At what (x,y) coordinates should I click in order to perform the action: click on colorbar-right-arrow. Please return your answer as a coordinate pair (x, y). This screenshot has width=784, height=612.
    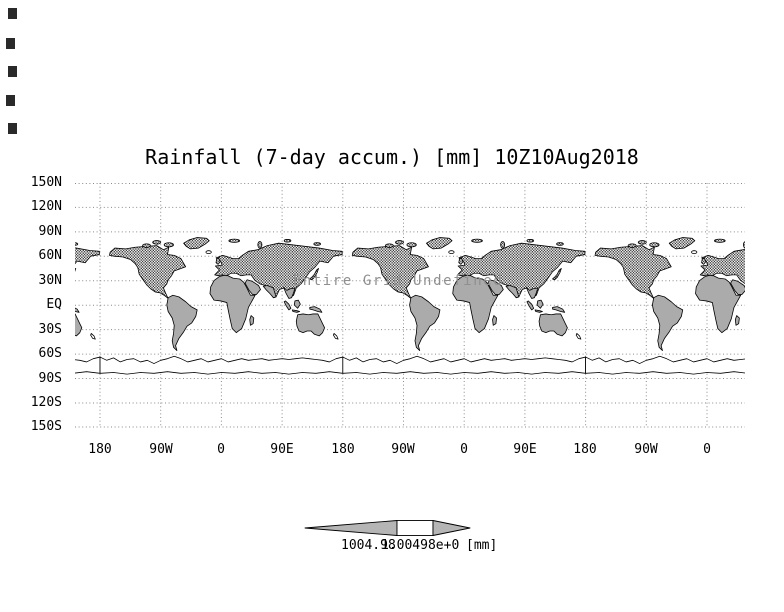
    Looking at the image, I should click on (451, 528).